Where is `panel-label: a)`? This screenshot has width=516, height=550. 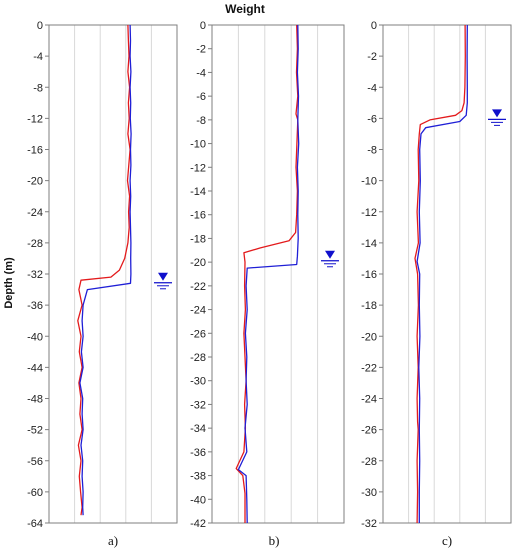
panel-label: a) is located at coordinates (113, 540).